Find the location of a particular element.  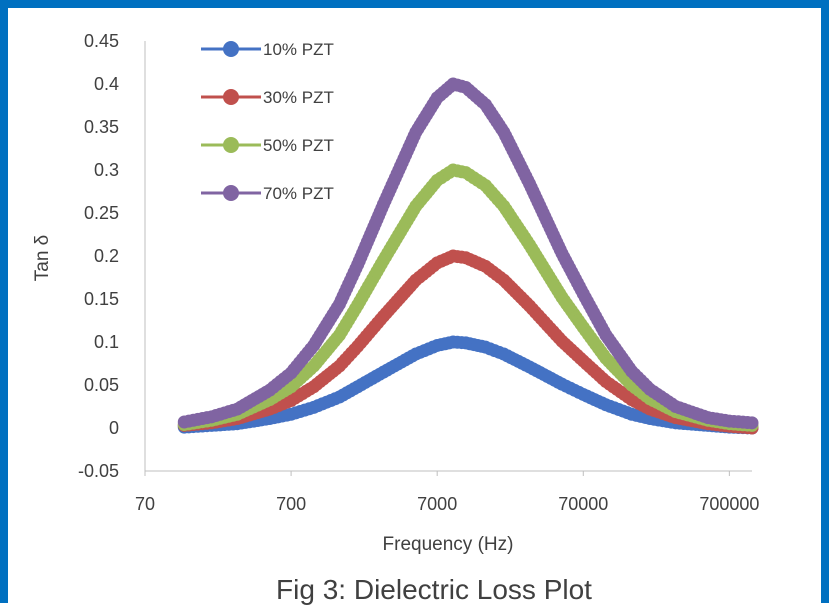

x-tick-label: 700000 is located at coordinates (729, 504).